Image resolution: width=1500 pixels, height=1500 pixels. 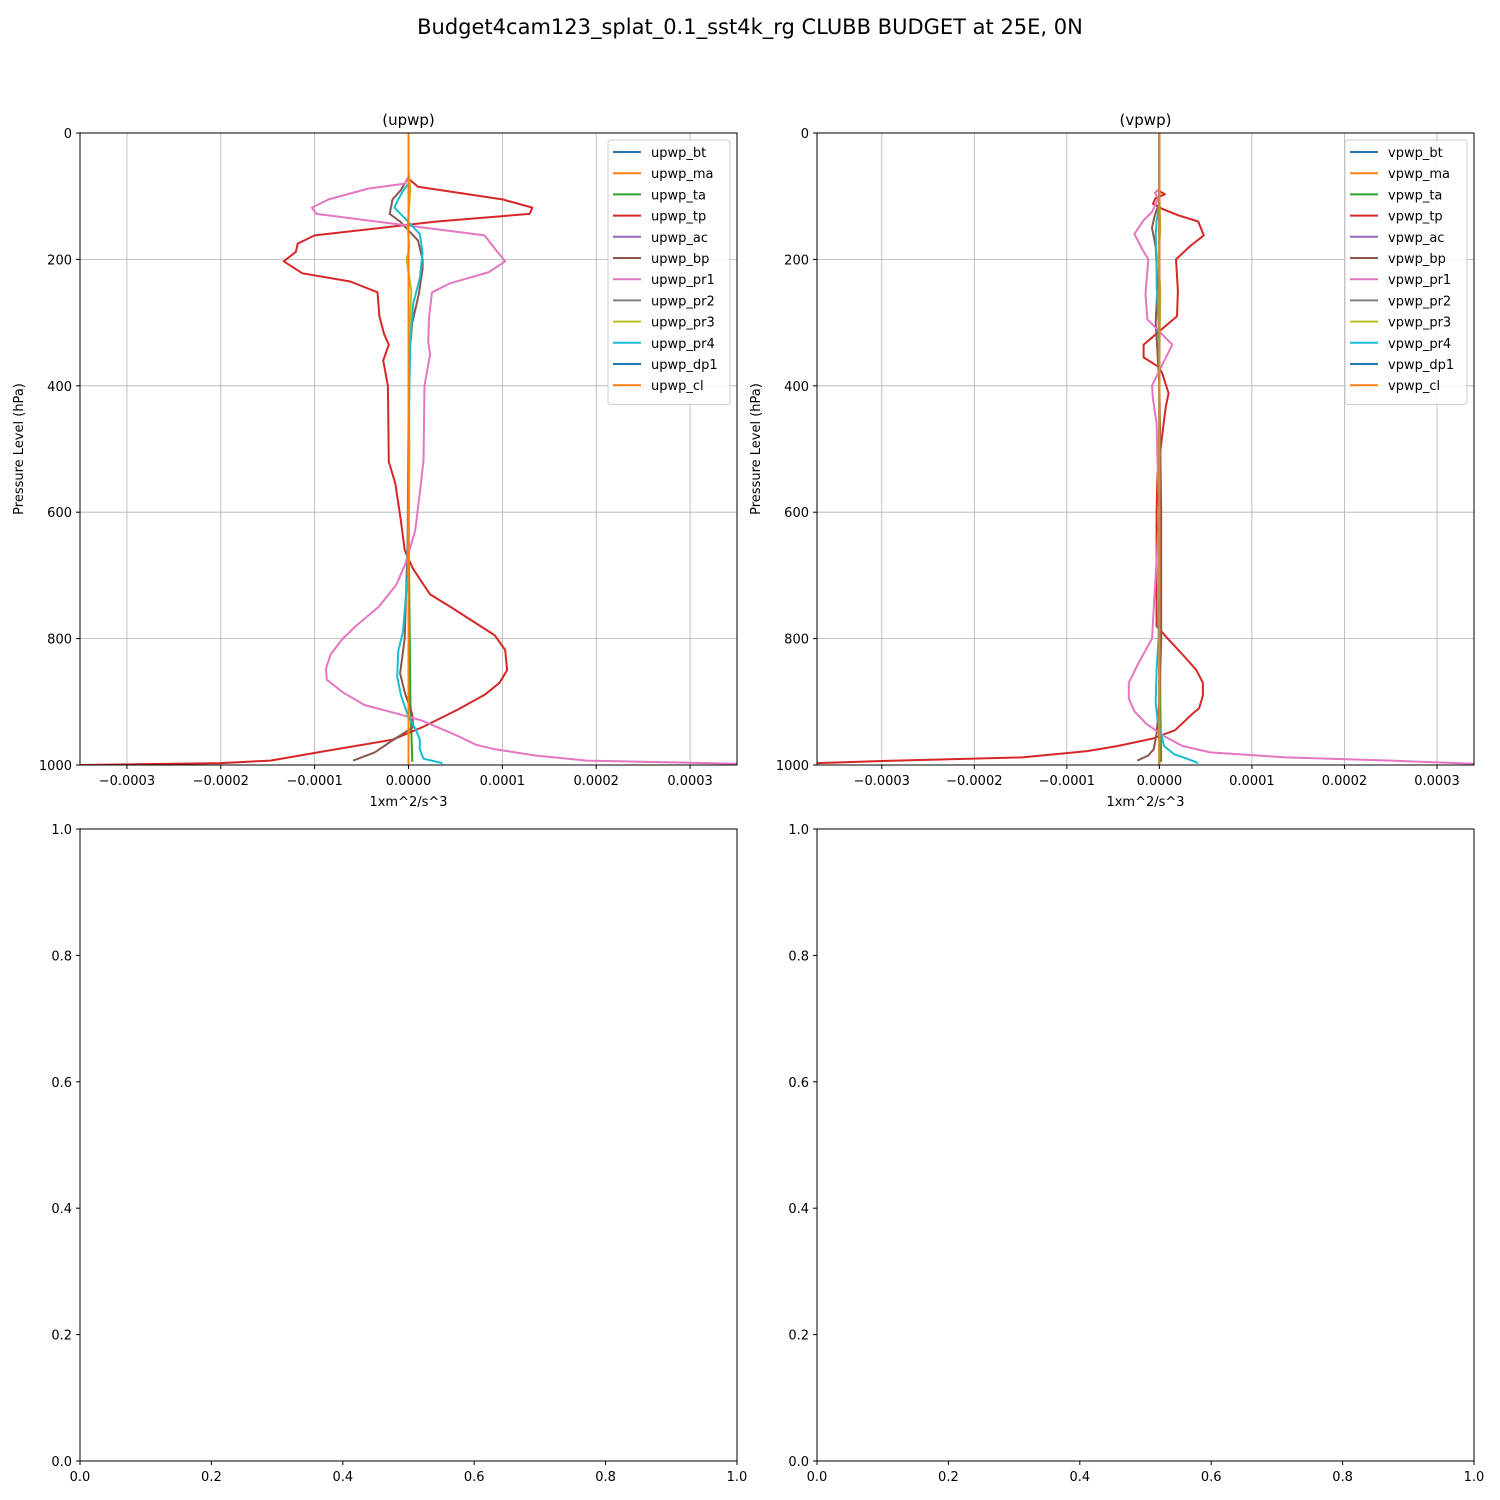 I want to click on legend-entry: upwp_ta, so click(x=678, y=195).